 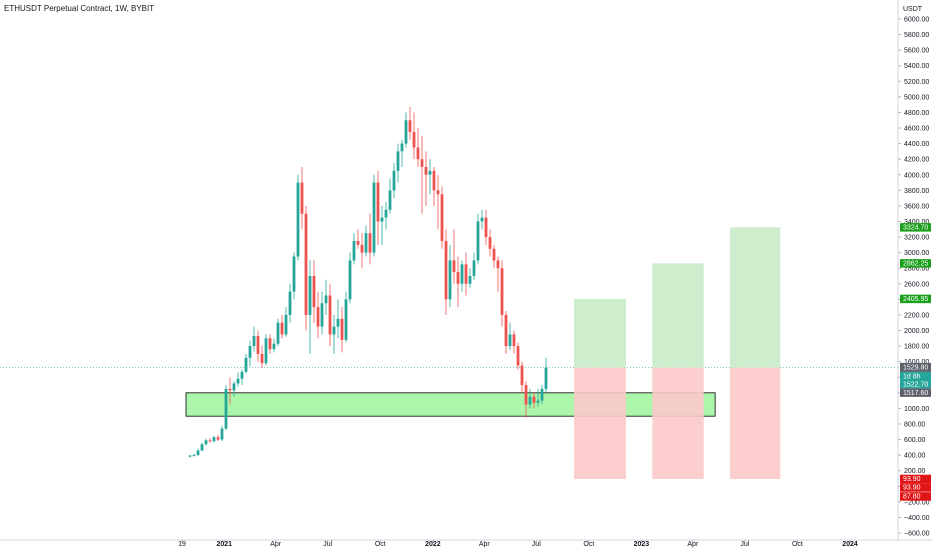 I want to click on y-tick-label: 2600.00, so click(x=916, y=284).